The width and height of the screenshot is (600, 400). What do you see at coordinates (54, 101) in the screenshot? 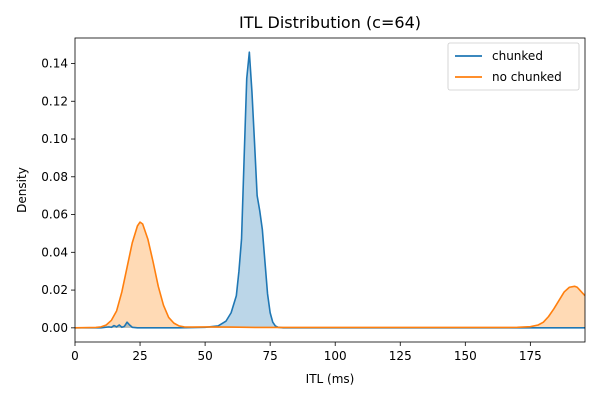
I see `y-tick-label: 0.12` at bounding box center [54, 101].